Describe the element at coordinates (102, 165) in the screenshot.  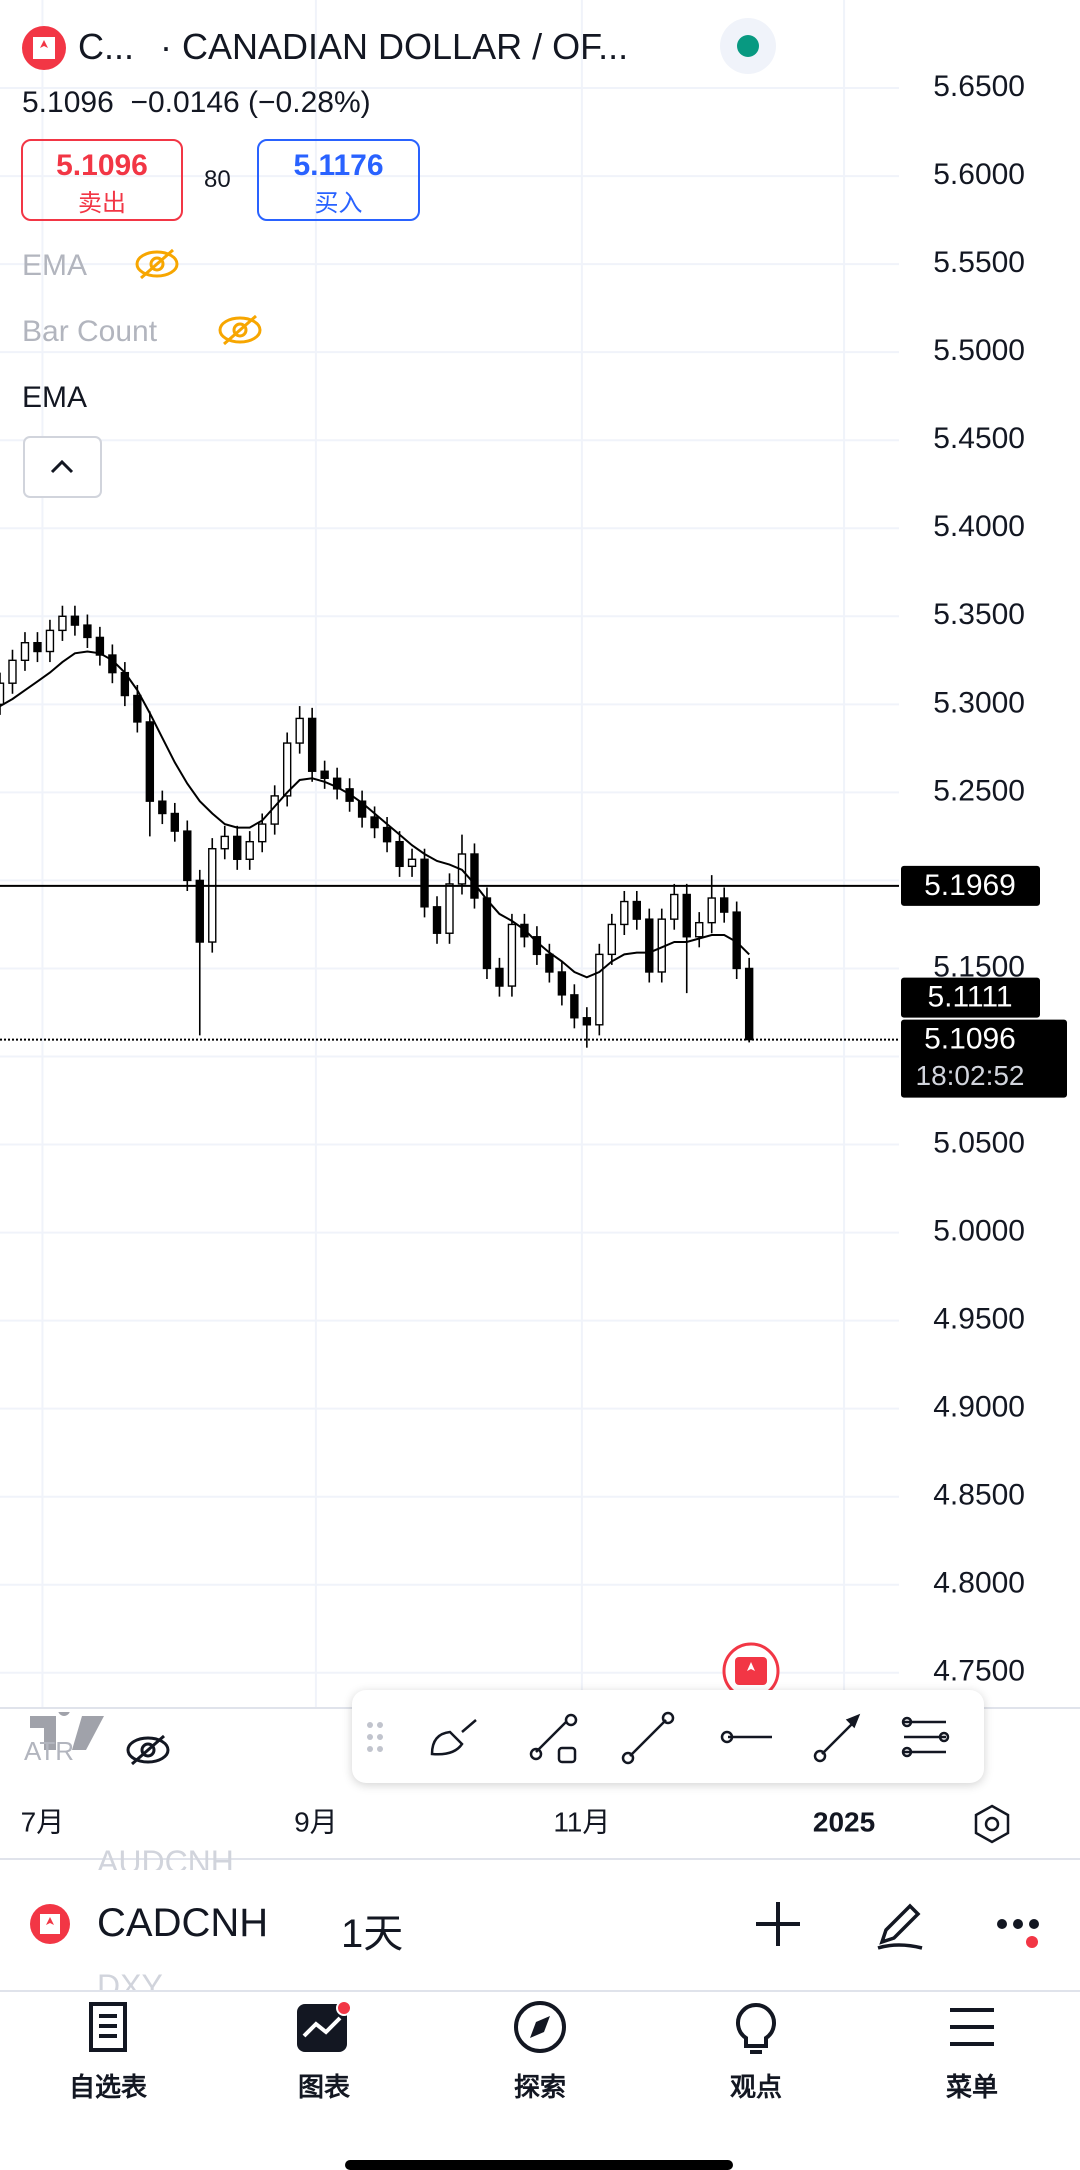
I see `sell-price: 5.1096` at that location.